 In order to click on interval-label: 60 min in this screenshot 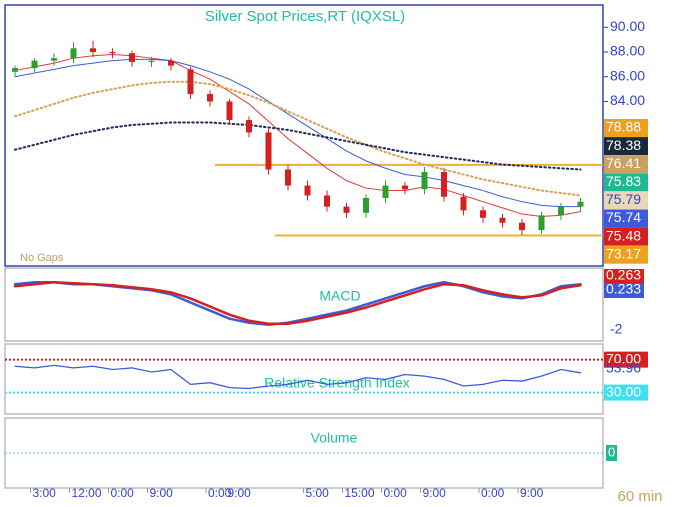, I will do `click(639, 496)`.